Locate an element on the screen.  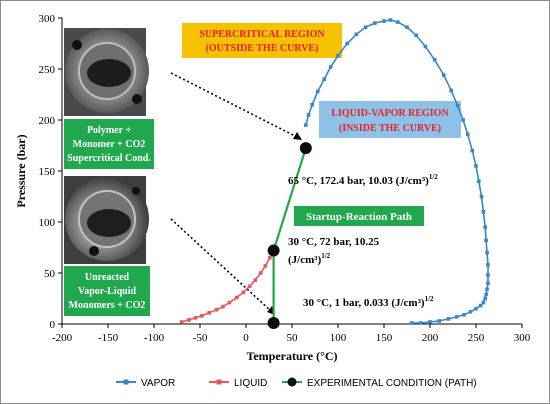
supercritical-line1: SUPERCRITICAL REGION is located at coordinates (262, 34).